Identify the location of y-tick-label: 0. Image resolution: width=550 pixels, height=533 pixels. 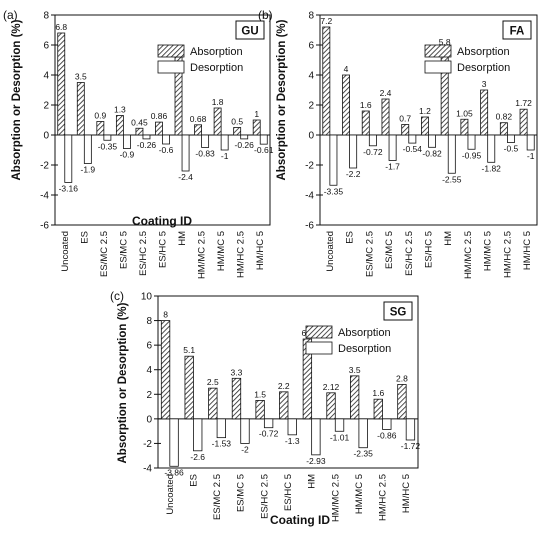
(149, 419).